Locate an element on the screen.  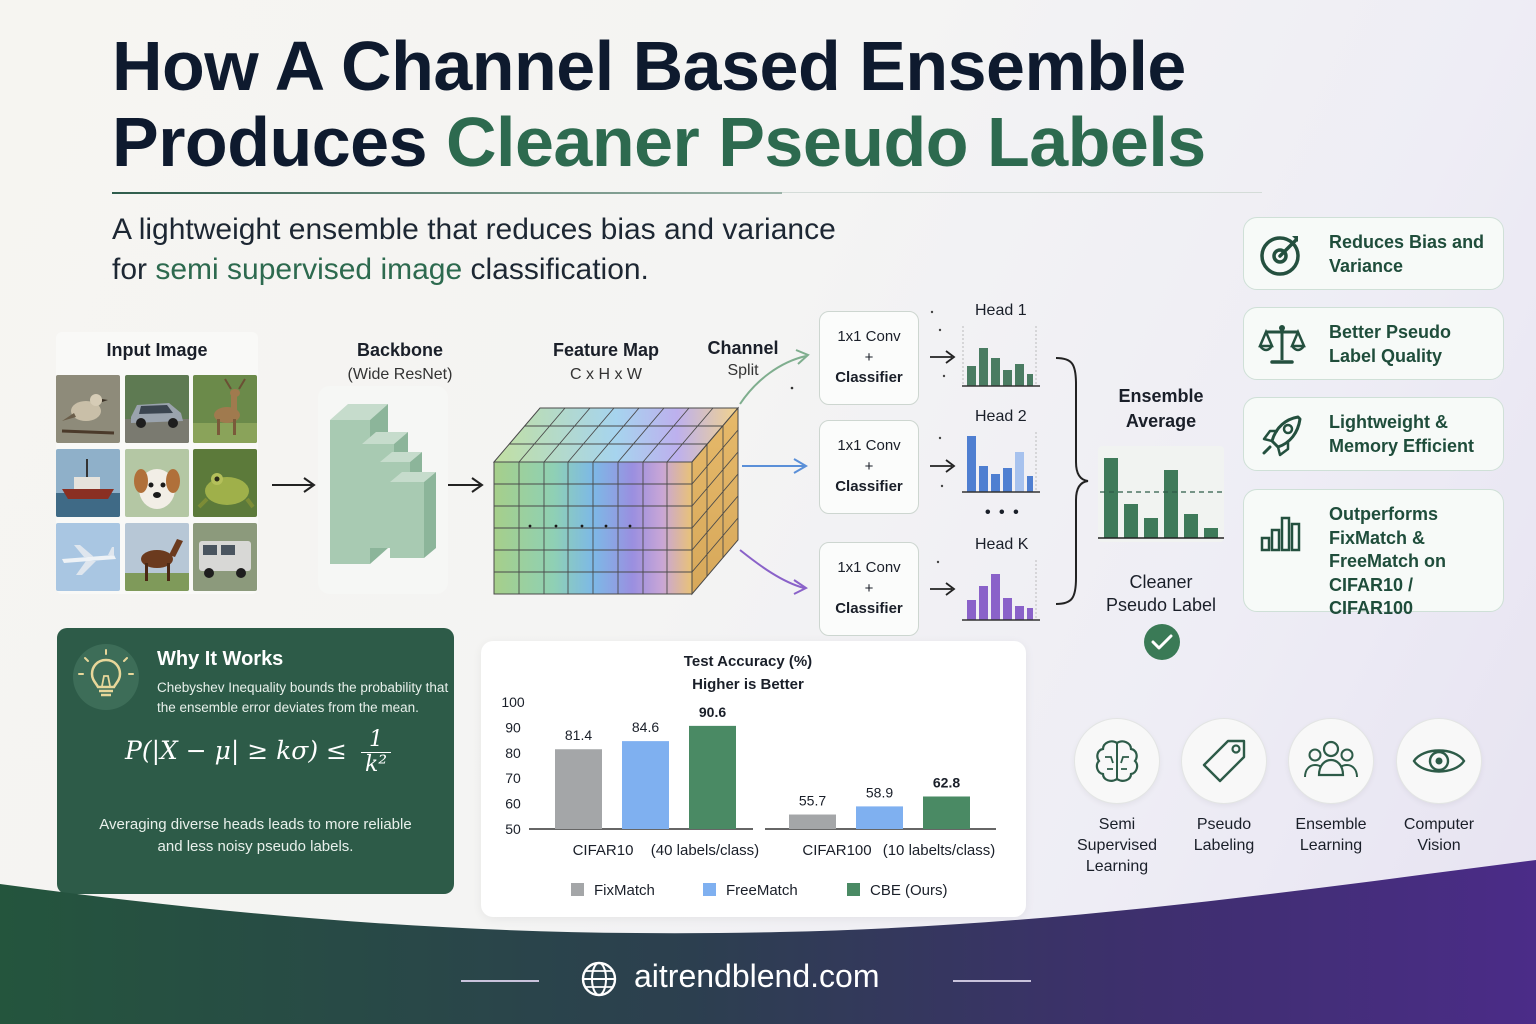
title-divider-light is located at coordinates (1022, 192).